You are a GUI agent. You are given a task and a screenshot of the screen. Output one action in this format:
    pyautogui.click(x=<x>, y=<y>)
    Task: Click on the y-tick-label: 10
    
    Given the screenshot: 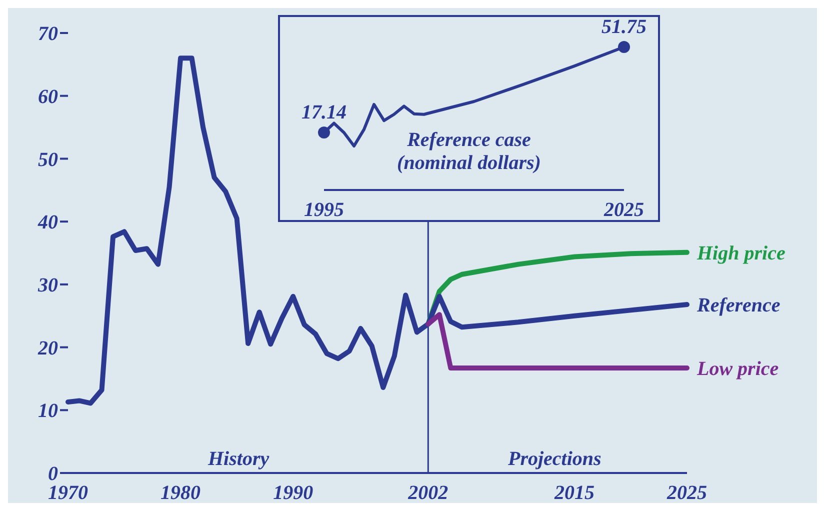 What is the action you would take?
    pyautogui.click(x=48, y=411)
    